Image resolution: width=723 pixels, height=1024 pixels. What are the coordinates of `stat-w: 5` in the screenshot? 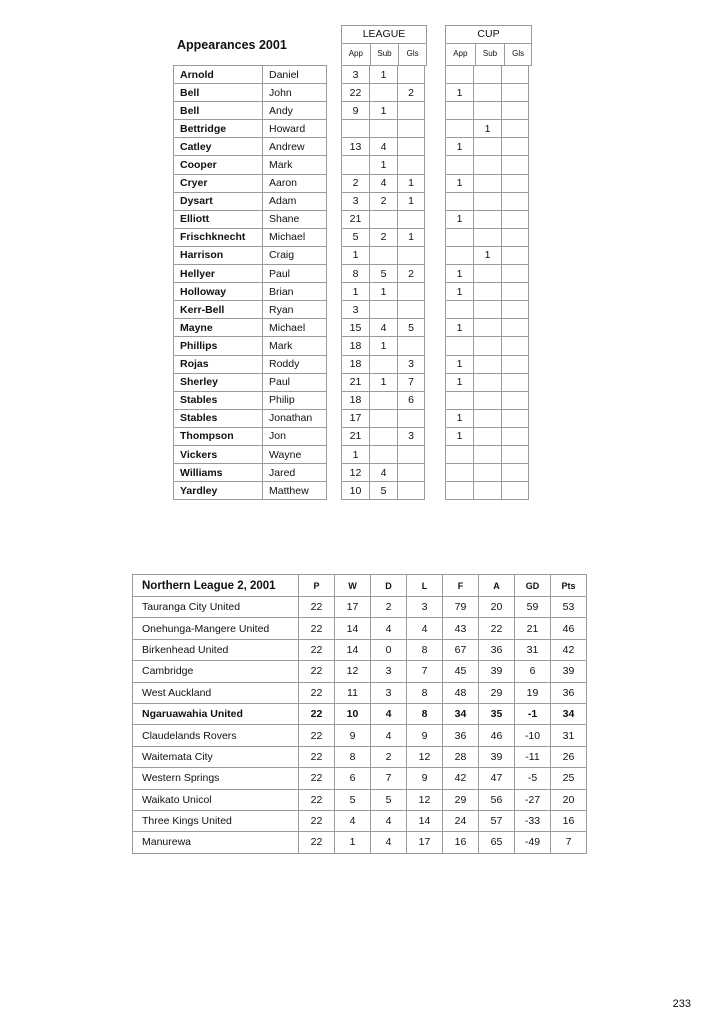 It's located at (352, 799).